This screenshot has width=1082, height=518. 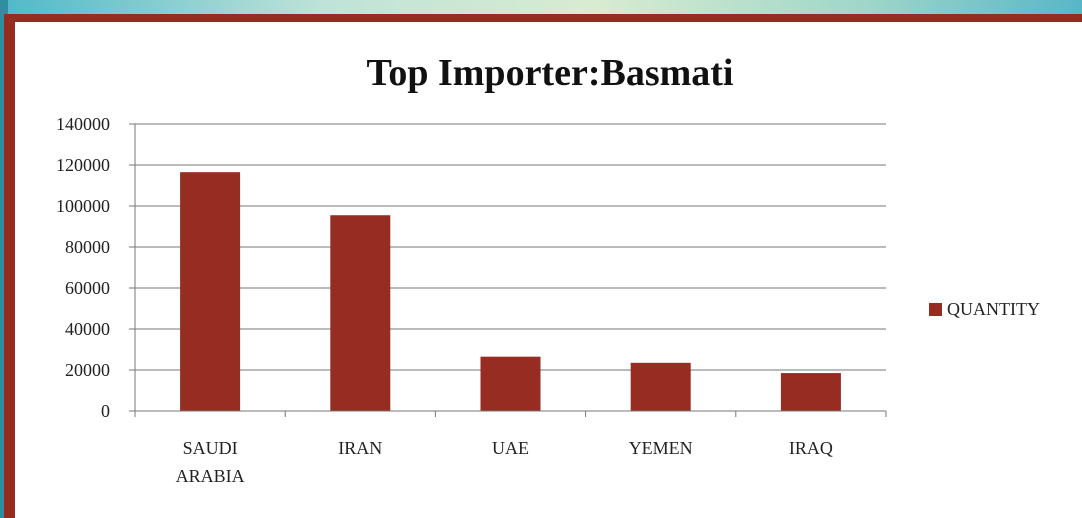 What do you see at coordinates (993, 309) in the screenshot?
I see `legend-label-quantity: QUANTITY` at bounding box center [993, 309].